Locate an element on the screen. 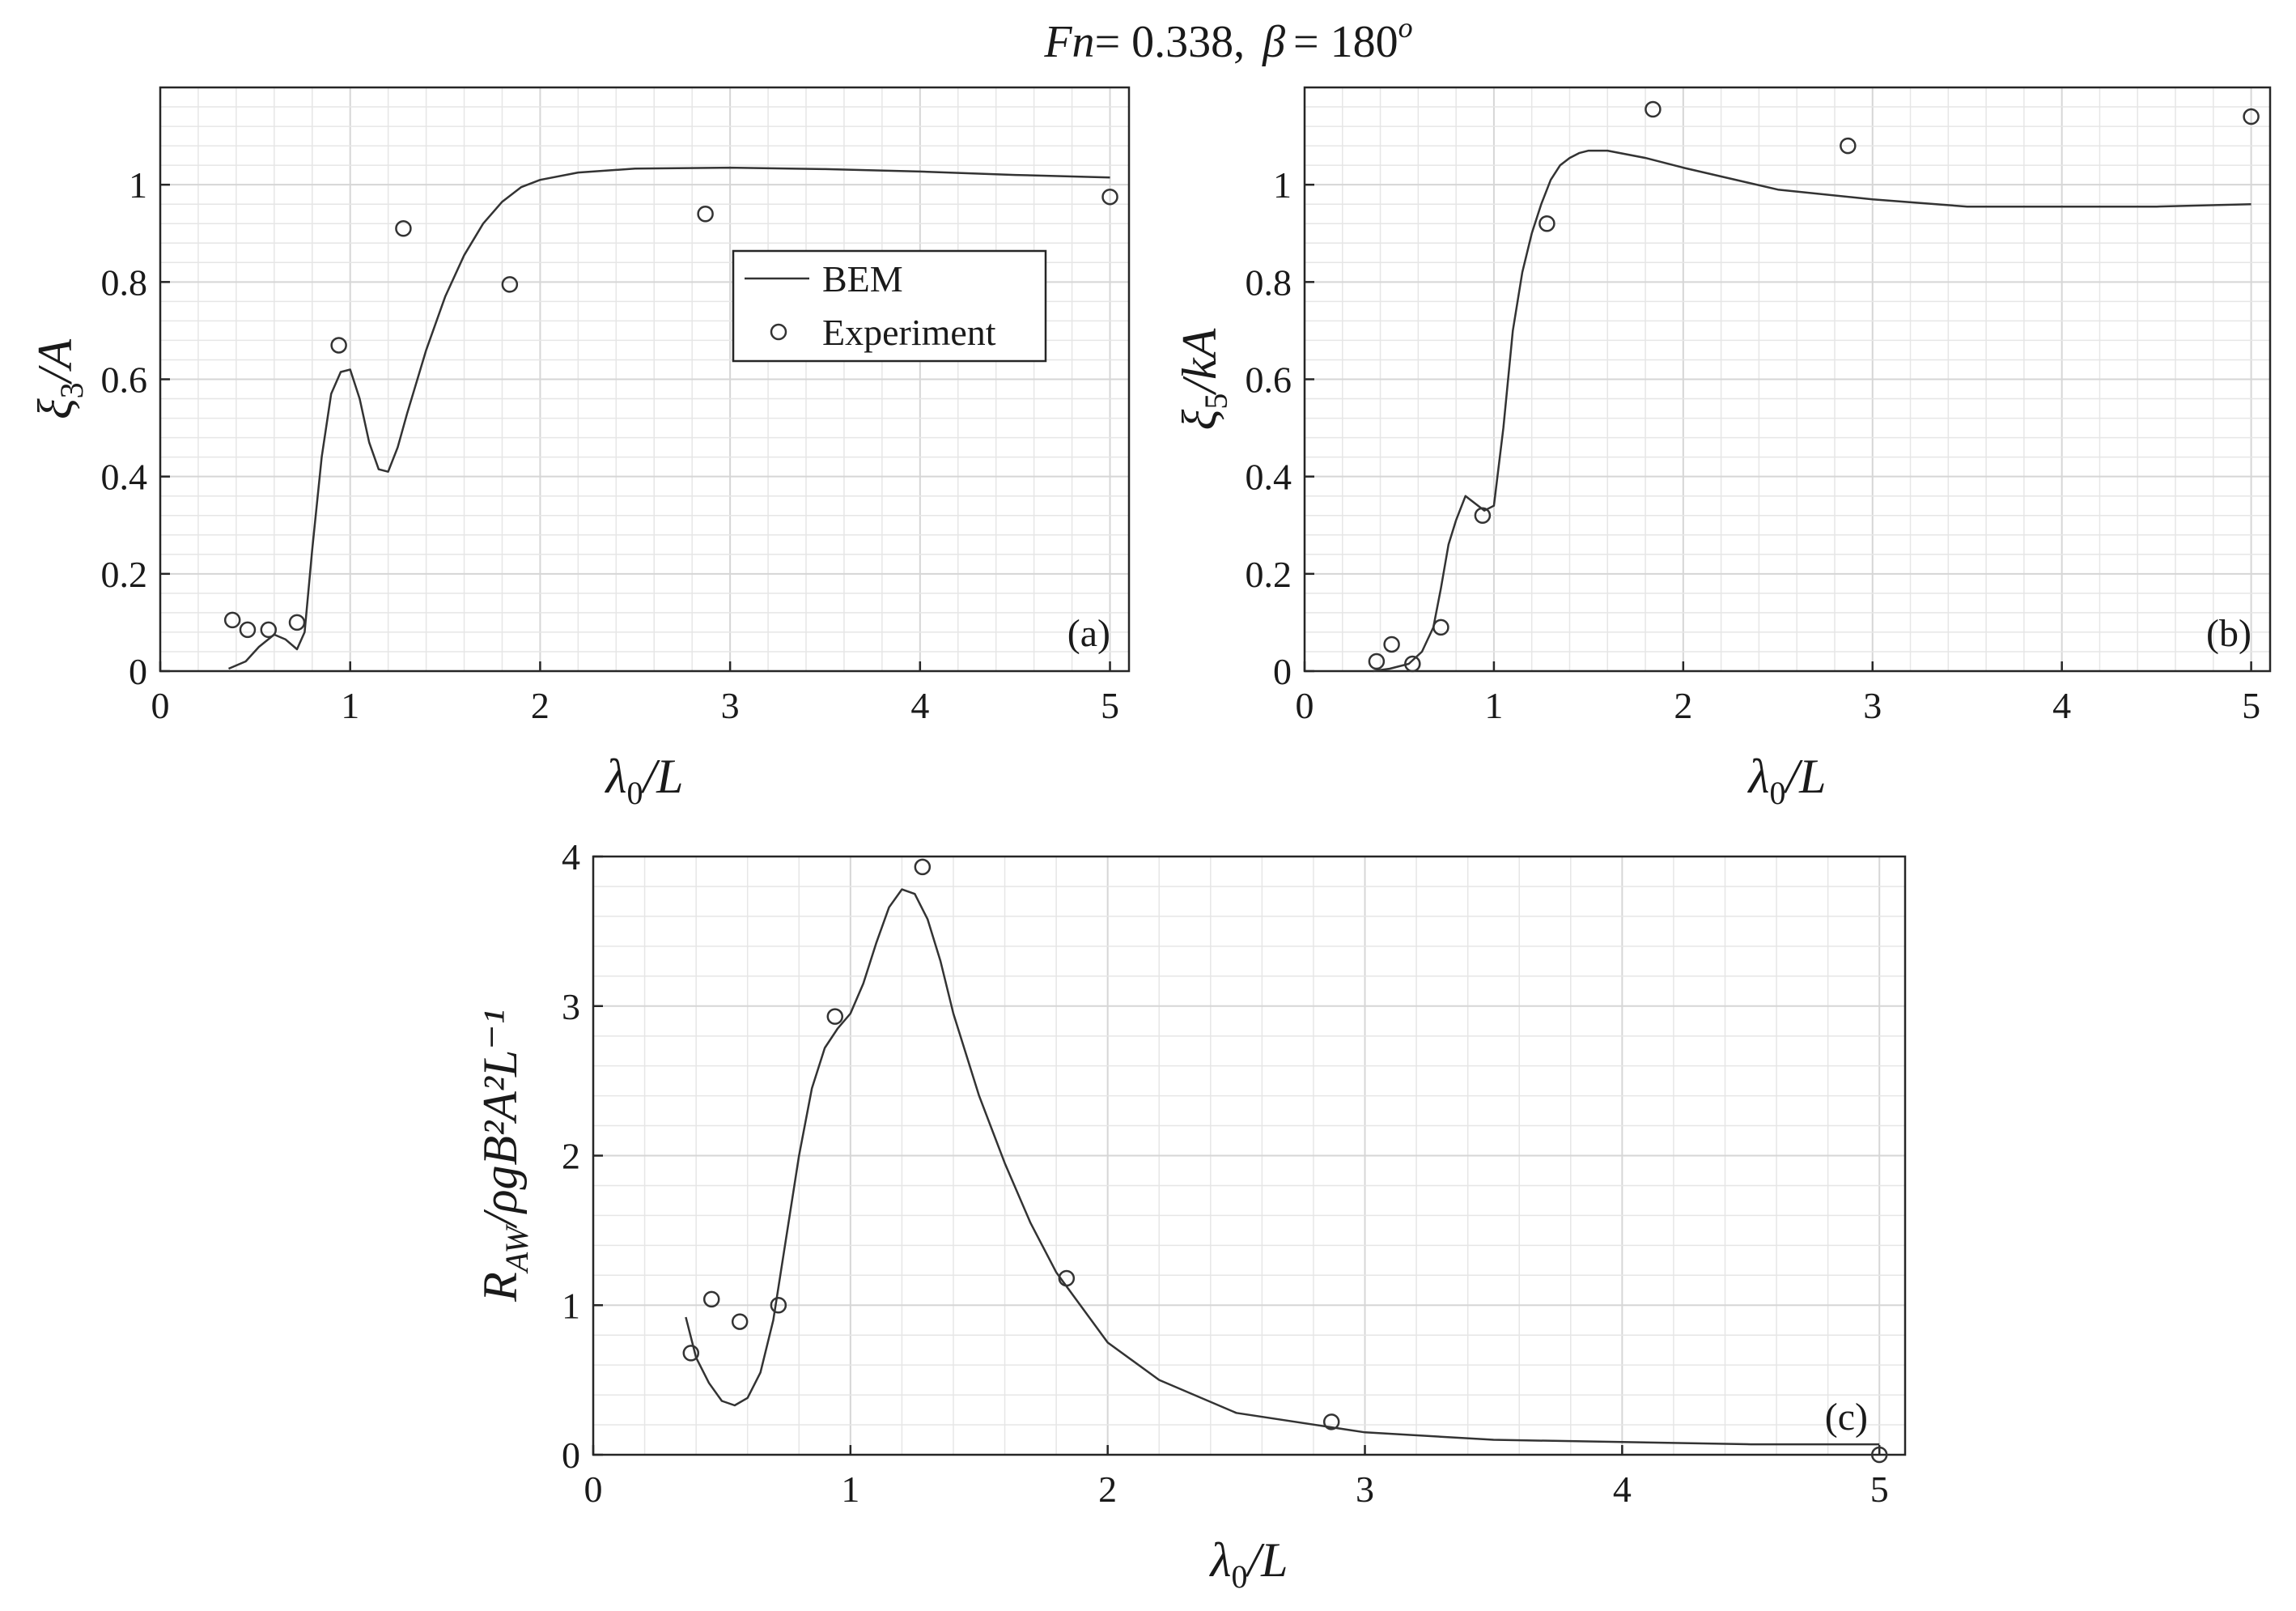  fn-symbol: Fn is located at coordinates (1068, 42).